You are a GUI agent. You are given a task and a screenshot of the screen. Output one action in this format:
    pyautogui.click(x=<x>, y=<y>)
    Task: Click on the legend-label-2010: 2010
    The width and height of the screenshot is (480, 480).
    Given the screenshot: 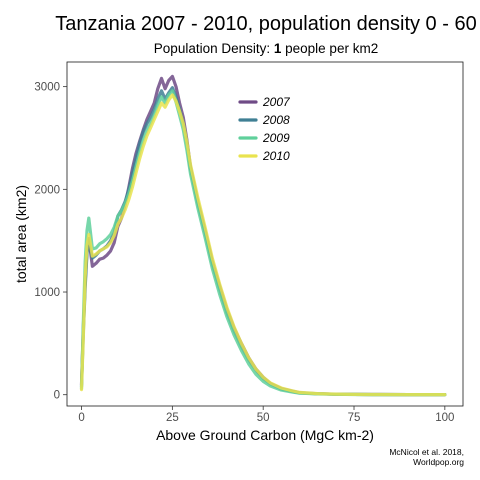 What is the action you would take?
    pyautogui.click(x=276, y=156)
    